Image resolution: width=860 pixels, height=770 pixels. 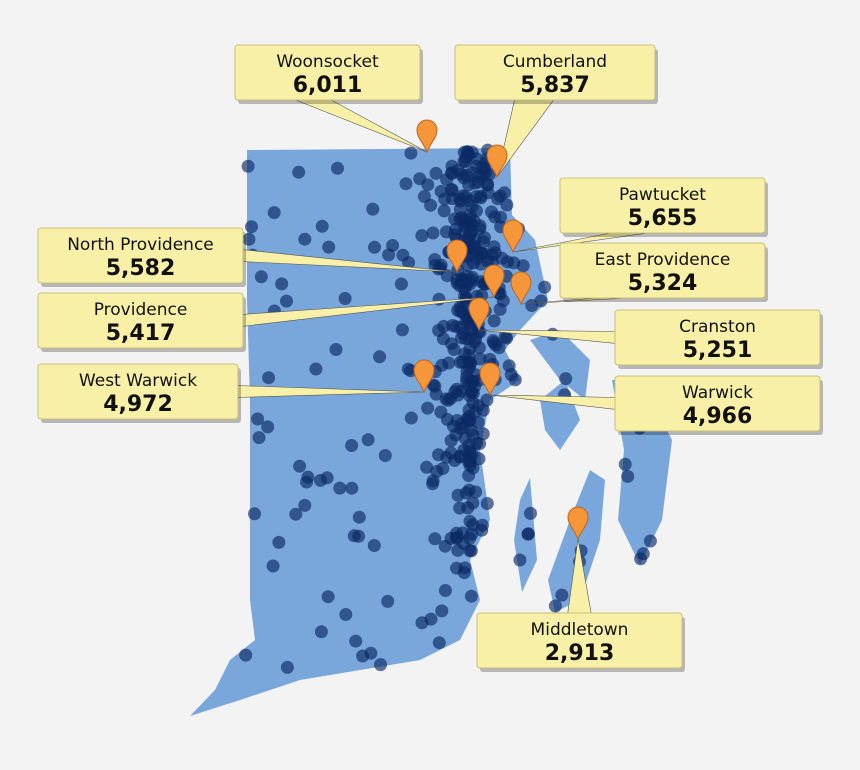 I want to click on callout-name: North Providence, so click(x=140, y=245).